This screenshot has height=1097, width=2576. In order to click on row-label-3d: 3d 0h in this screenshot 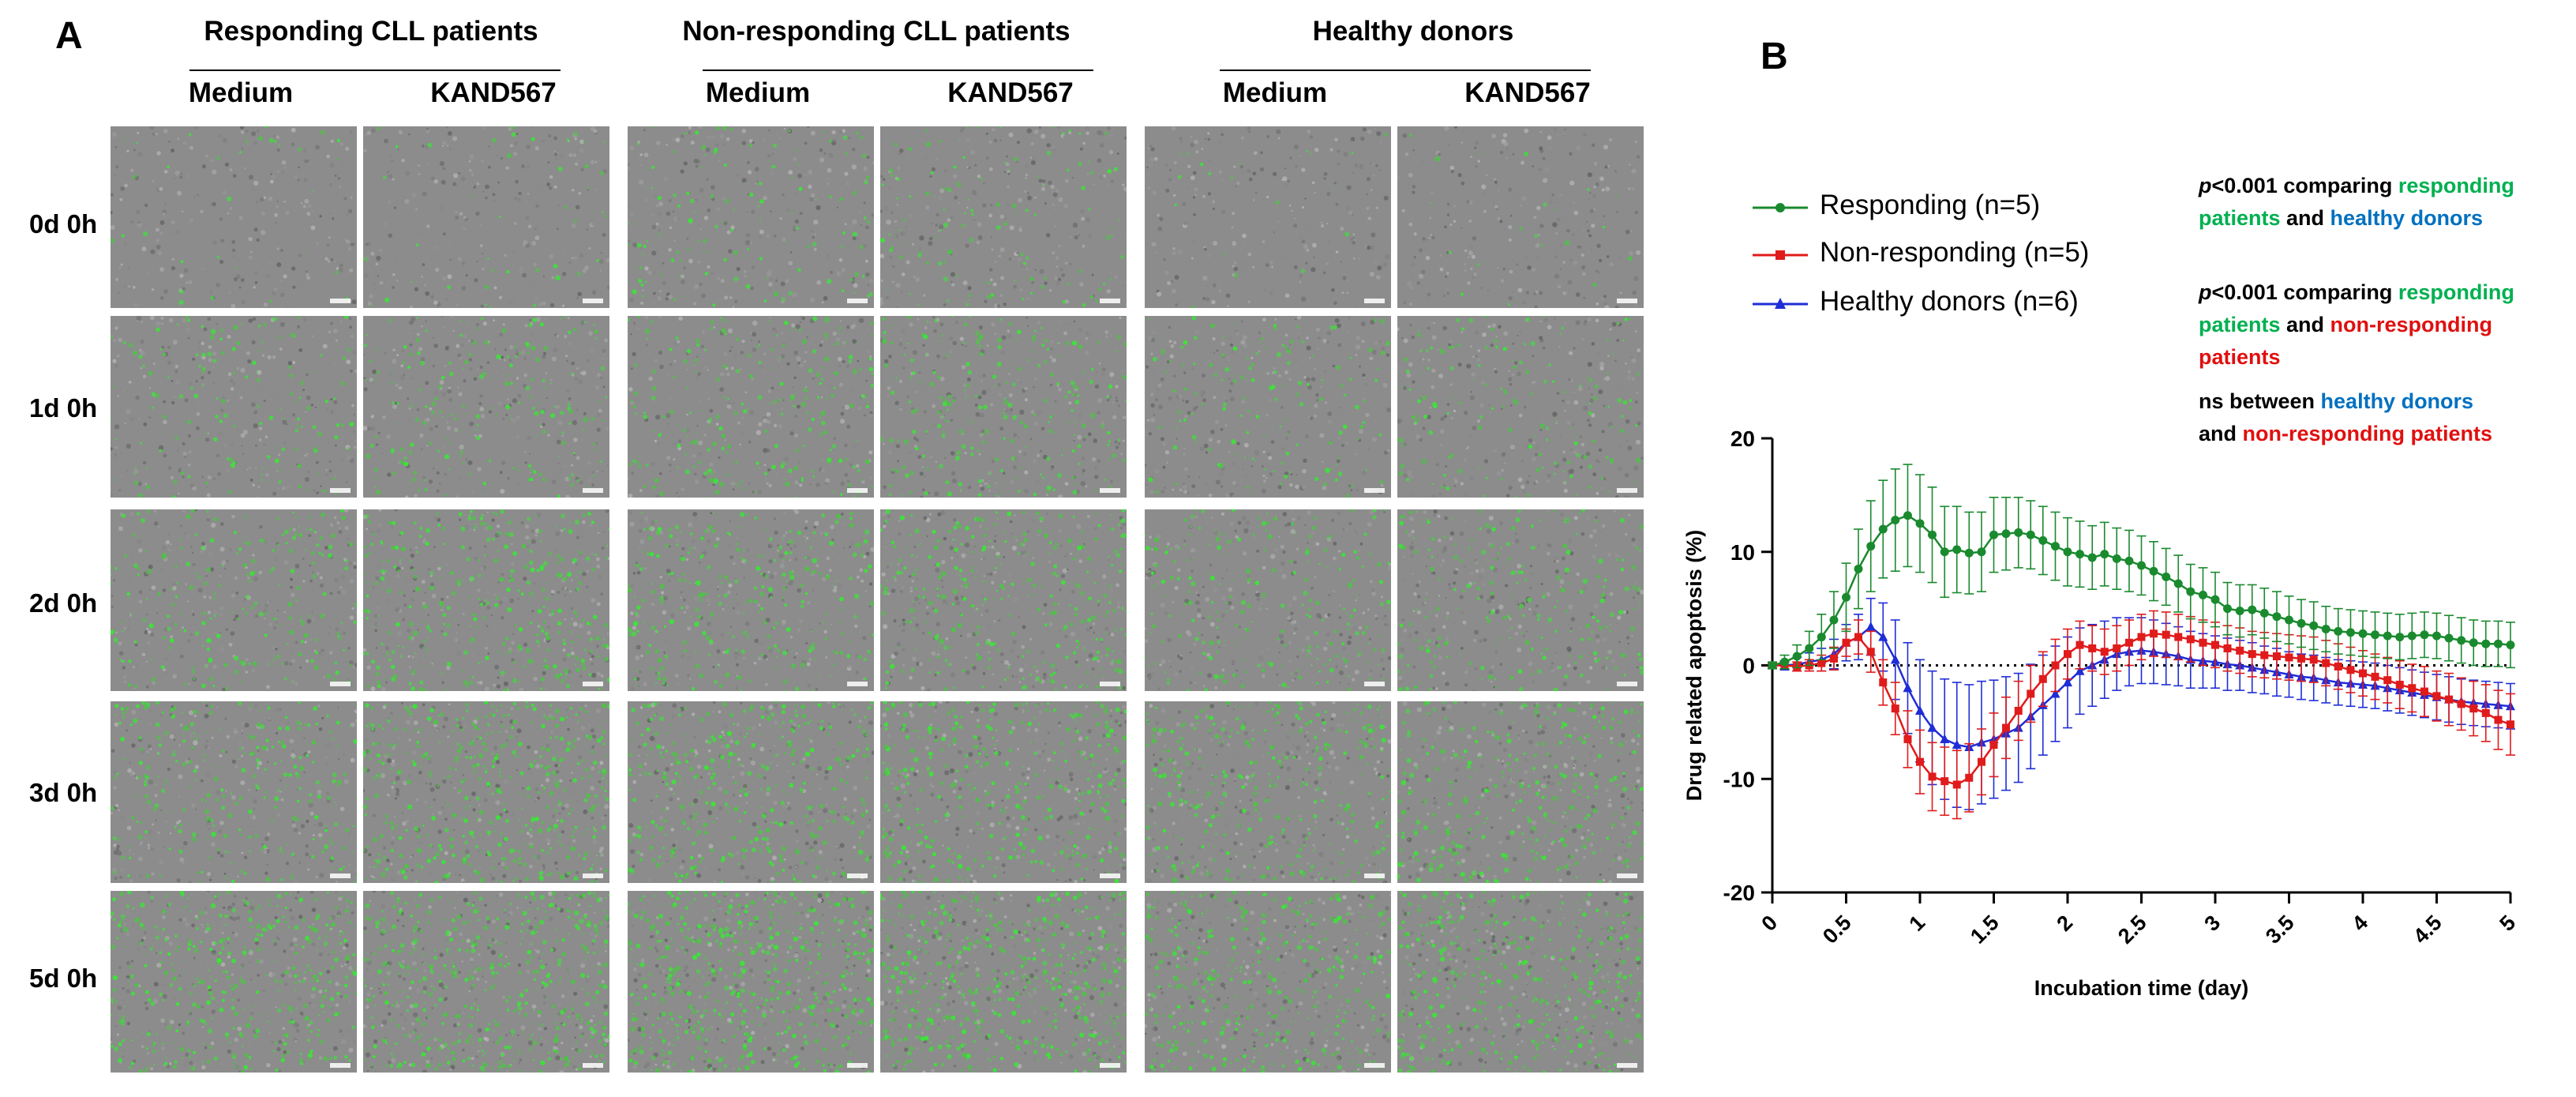, I will do `click(64, 793)`.